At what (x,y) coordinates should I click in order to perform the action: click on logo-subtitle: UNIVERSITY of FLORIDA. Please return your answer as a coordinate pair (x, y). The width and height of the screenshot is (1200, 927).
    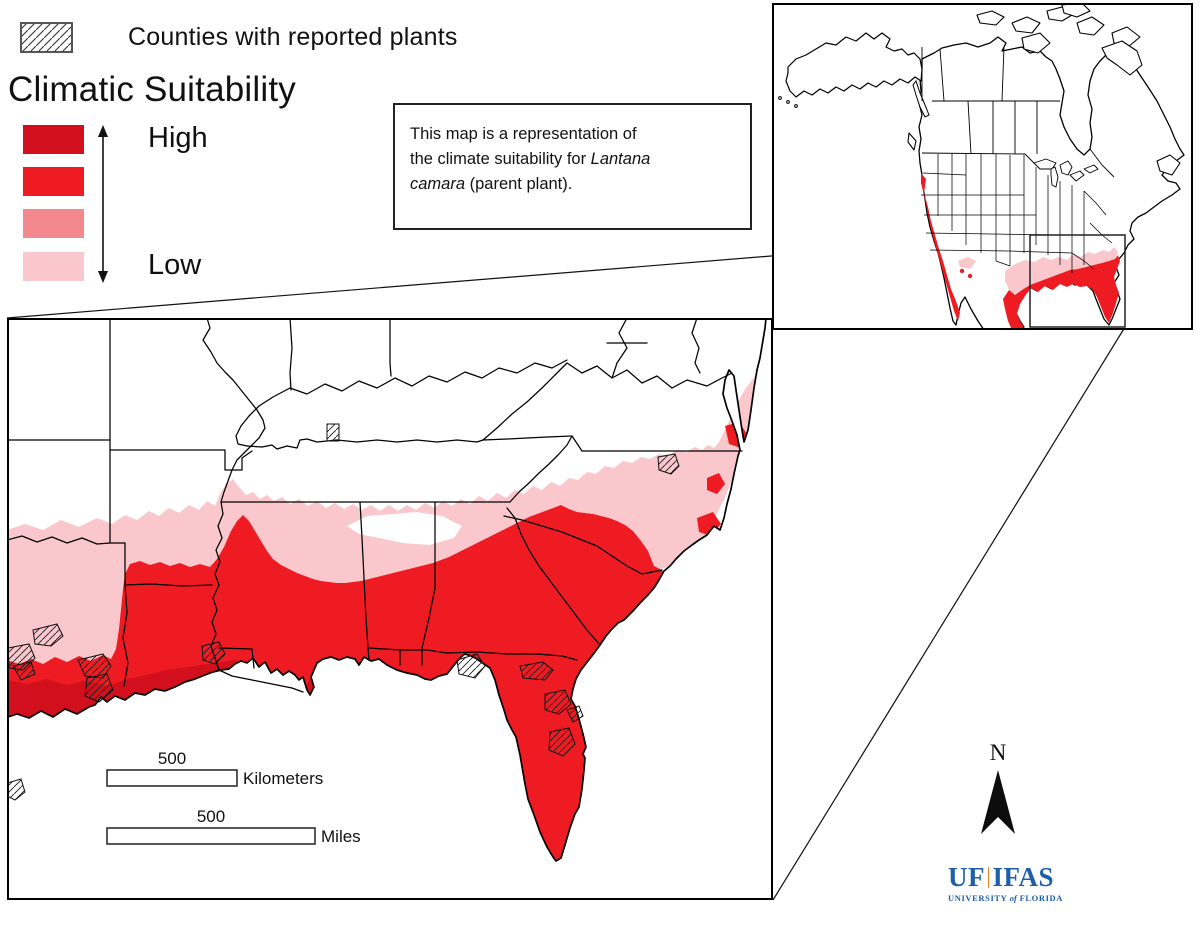
    Looking at the image, I should click on (1005, 898).